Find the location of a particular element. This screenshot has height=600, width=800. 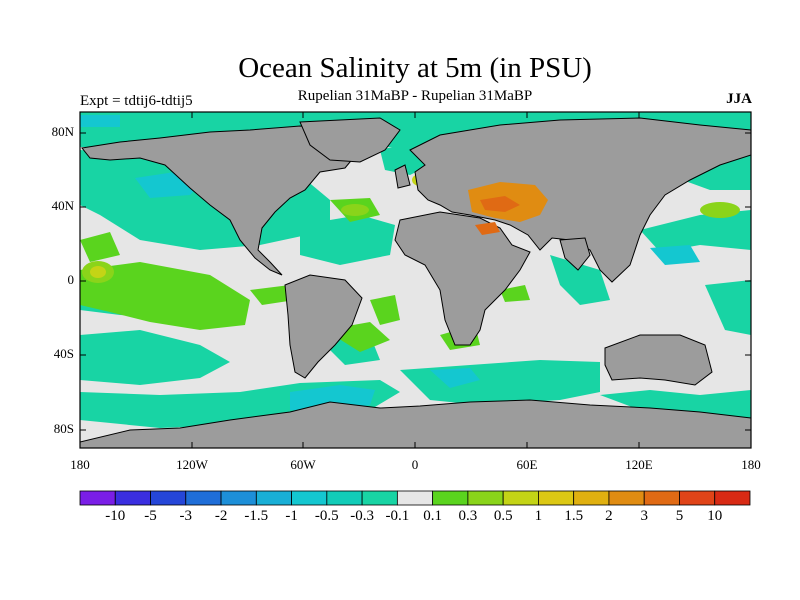

colorbar-tick-label: 5 is located at coordinates (679, 516).